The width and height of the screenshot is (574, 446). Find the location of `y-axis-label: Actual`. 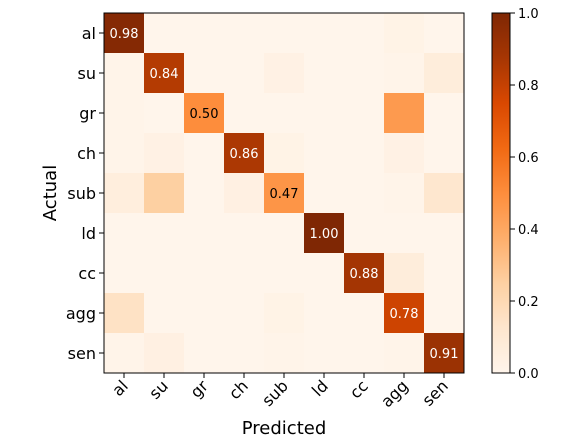

y-axis-label: Actual is located at coordinates (50, 193).